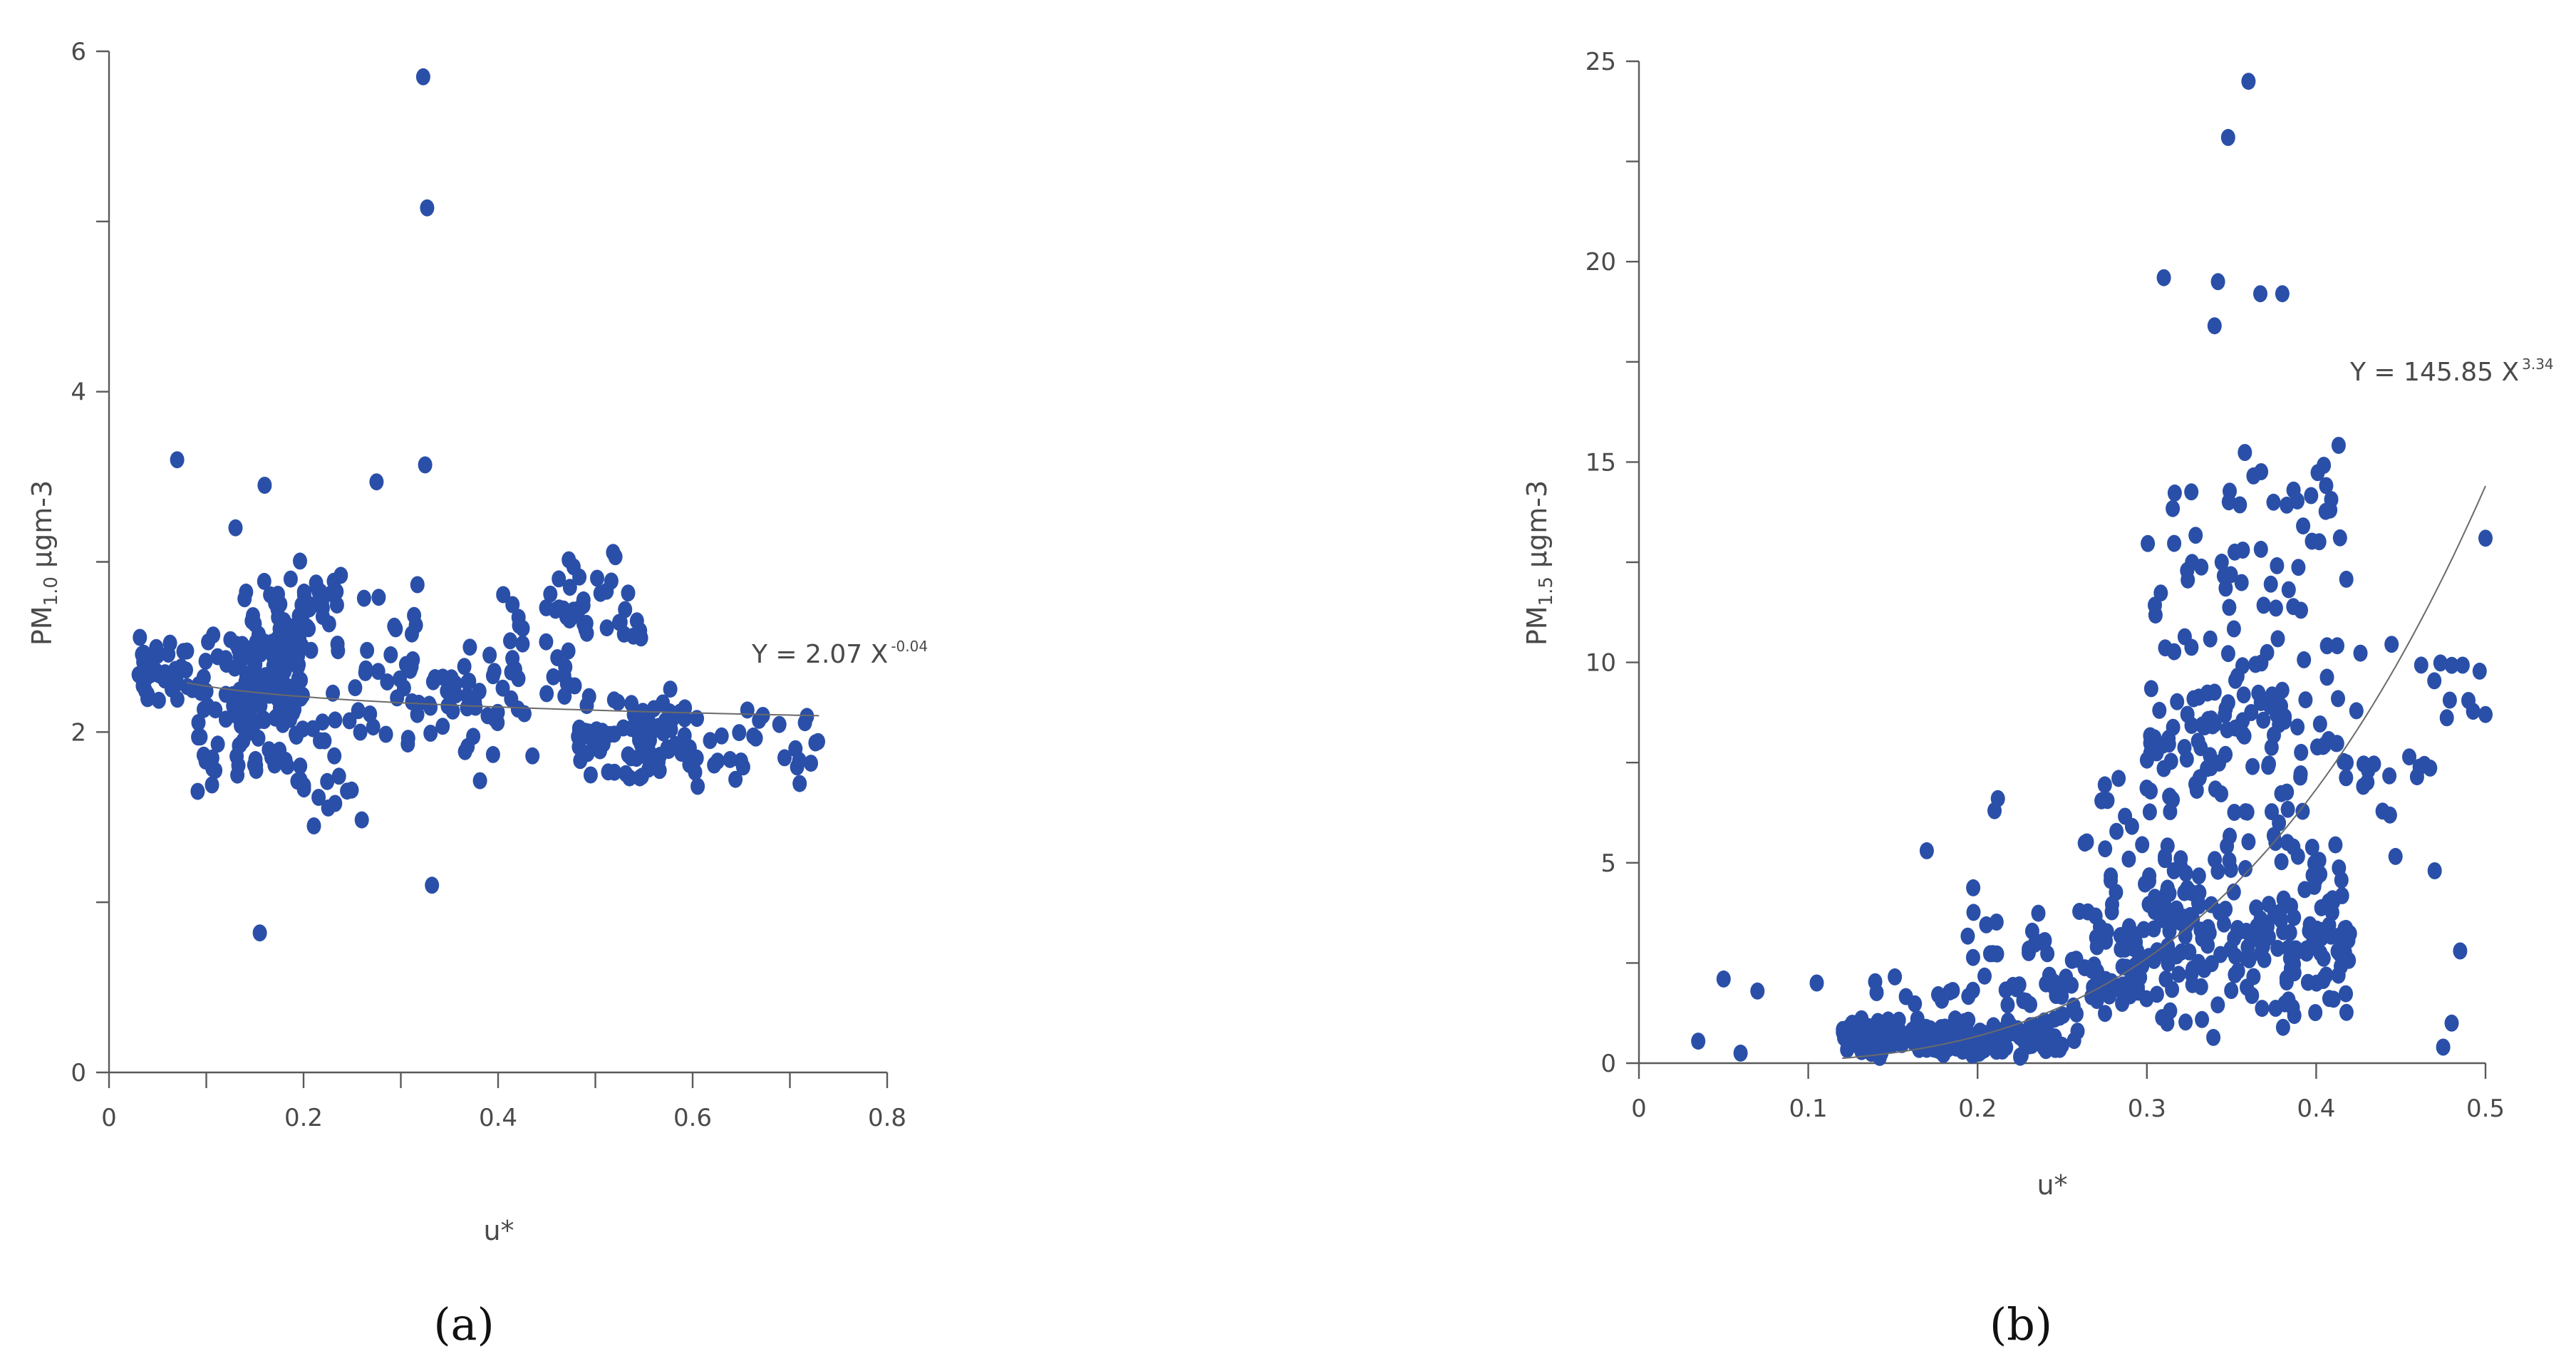 The width and height of the screenshot is (2576, 1371). Describe the element at coordinates (78, 52) in the screenshot. I see `y-tick-label: 6` at that location.